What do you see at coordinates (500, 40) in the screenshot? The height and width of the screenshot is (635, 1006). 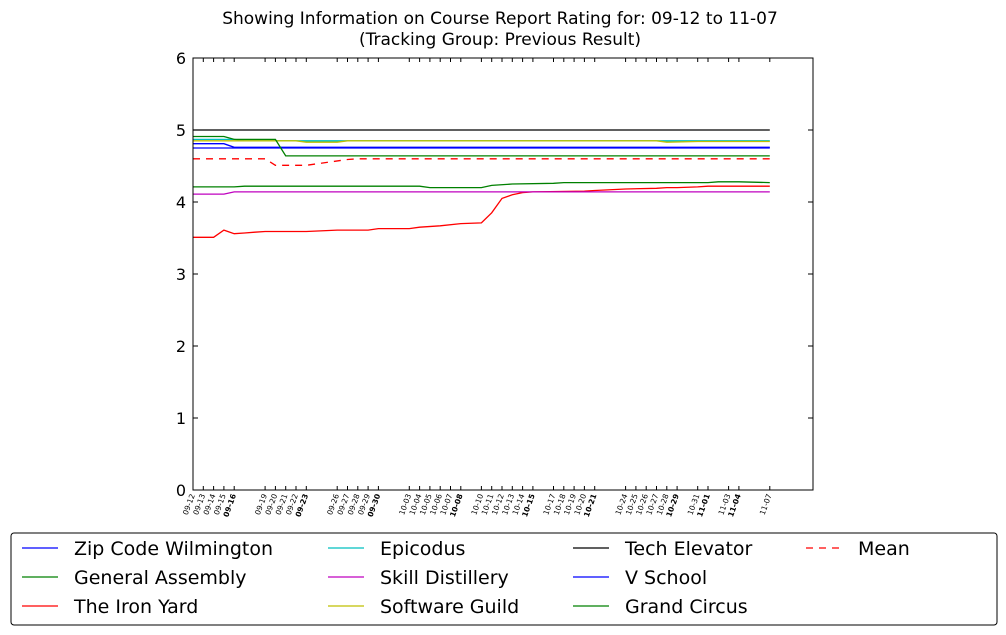 I see `chart-subtitle: (Tracking Group: Previous Result)` at bounding box center [500, 40].